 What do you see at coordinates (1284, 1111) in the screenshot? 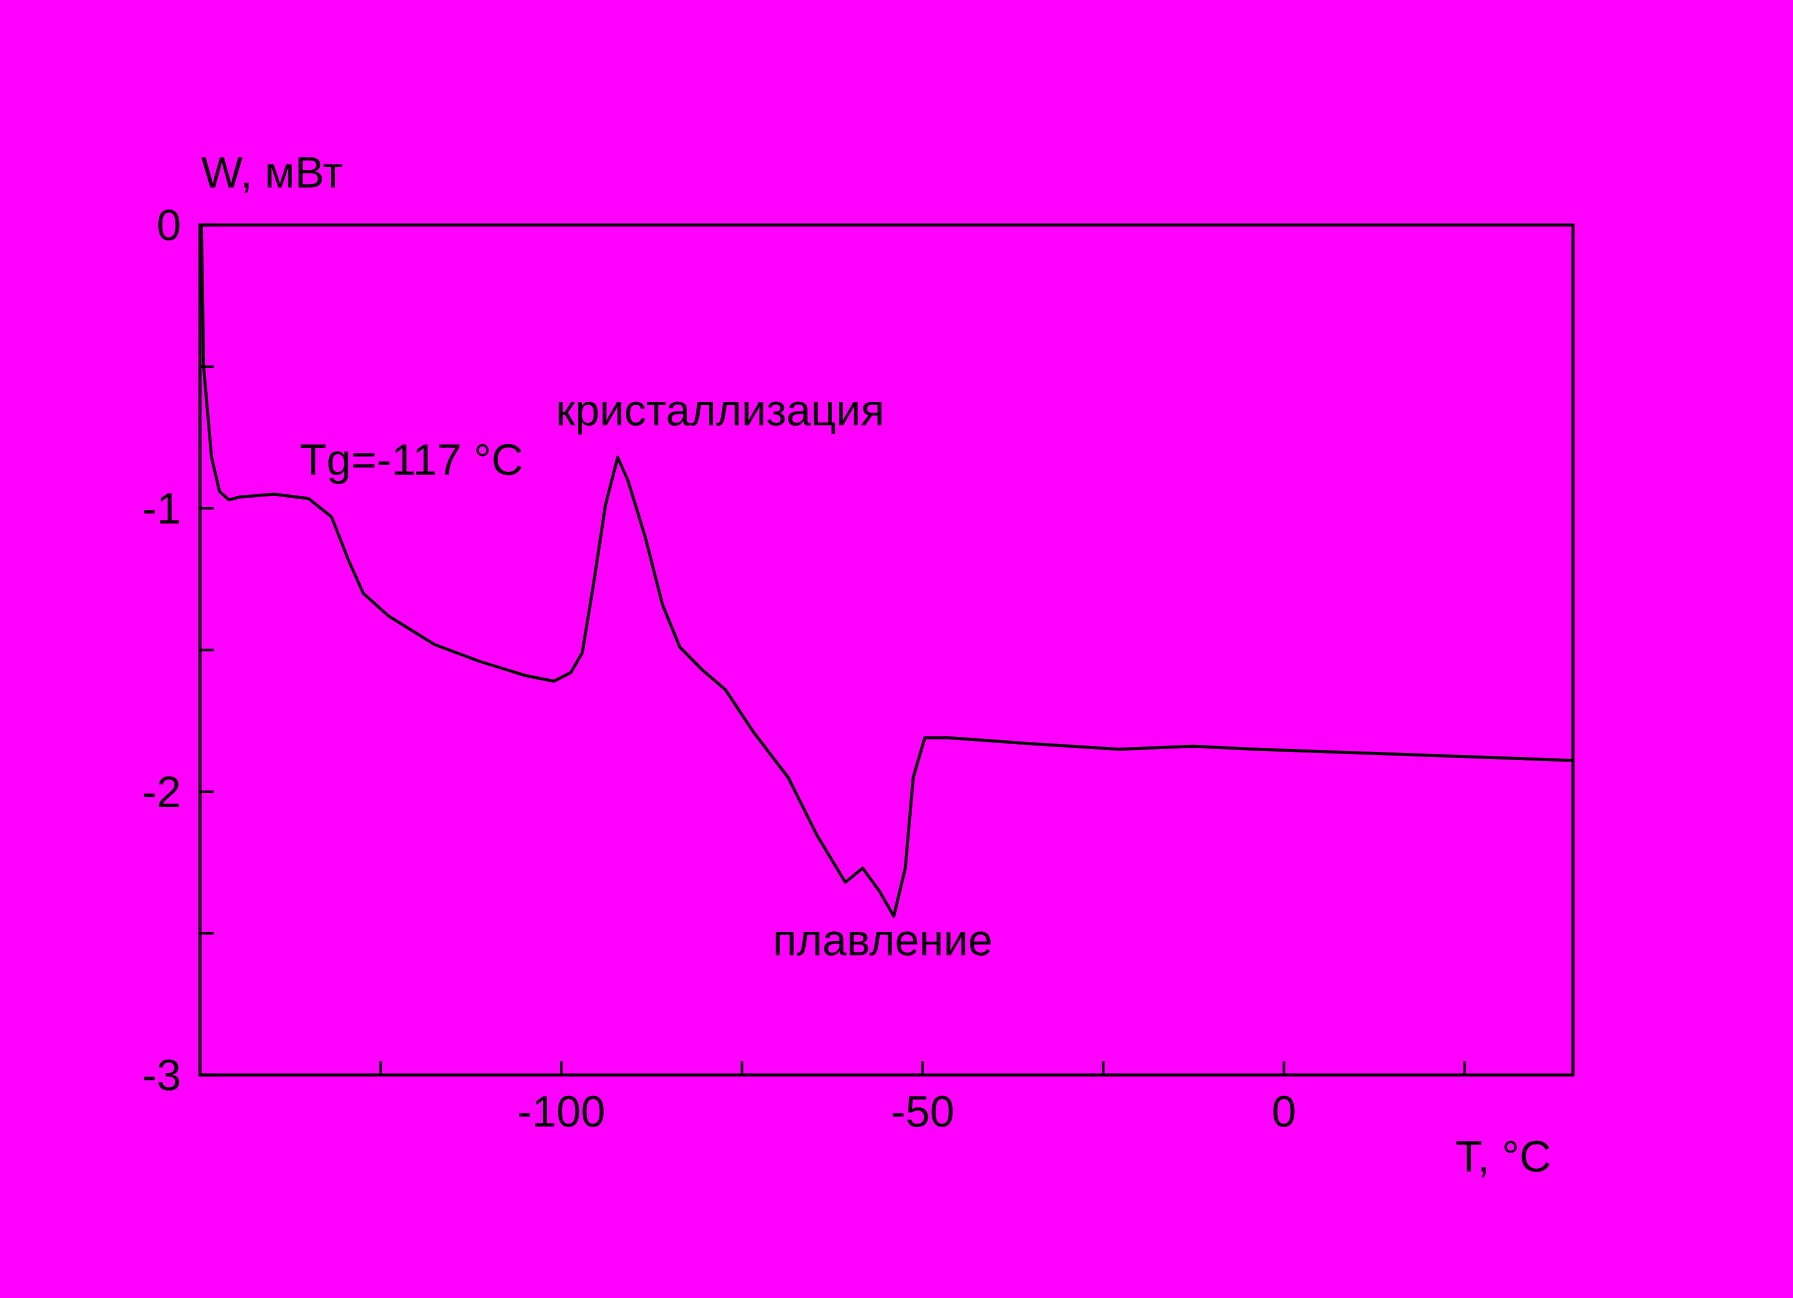
I see `x-tick-label: 0` at bounding box center [1284, 1111].